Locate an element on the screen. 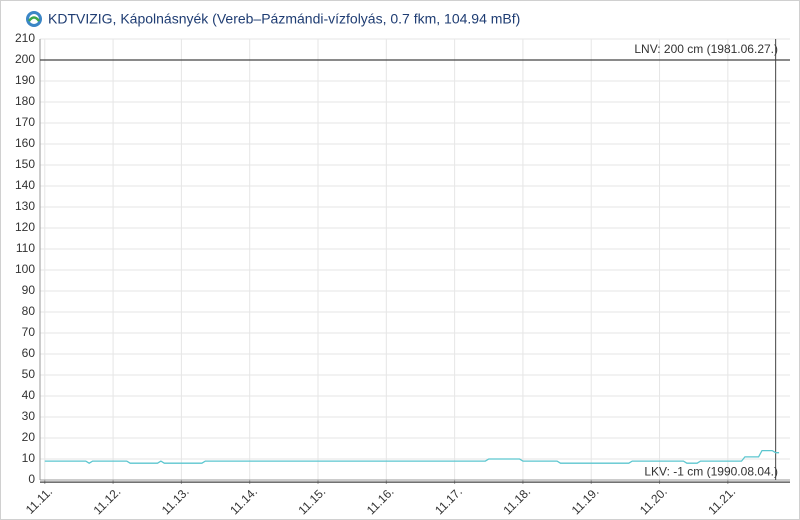 Image resolution: width=800 pixels, height=520 pixels. reference-label: LNV: 200 cm (1981.06.27.) is located at coordinates (706, 49).